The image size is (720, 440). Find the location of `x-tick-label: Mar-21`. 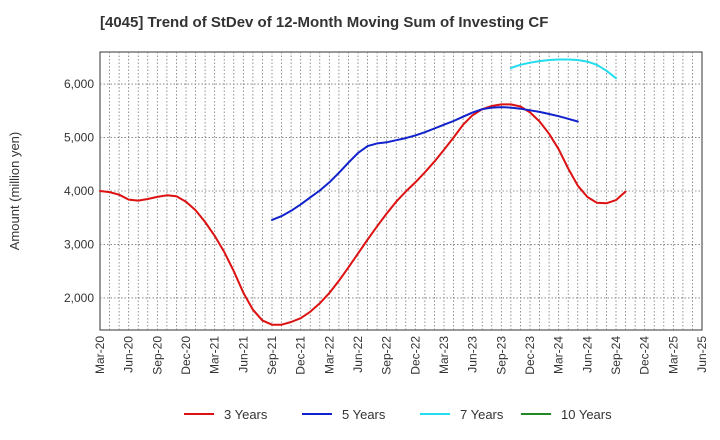

x-tick-label: Mar-21 is located at coordinates (215, 355).